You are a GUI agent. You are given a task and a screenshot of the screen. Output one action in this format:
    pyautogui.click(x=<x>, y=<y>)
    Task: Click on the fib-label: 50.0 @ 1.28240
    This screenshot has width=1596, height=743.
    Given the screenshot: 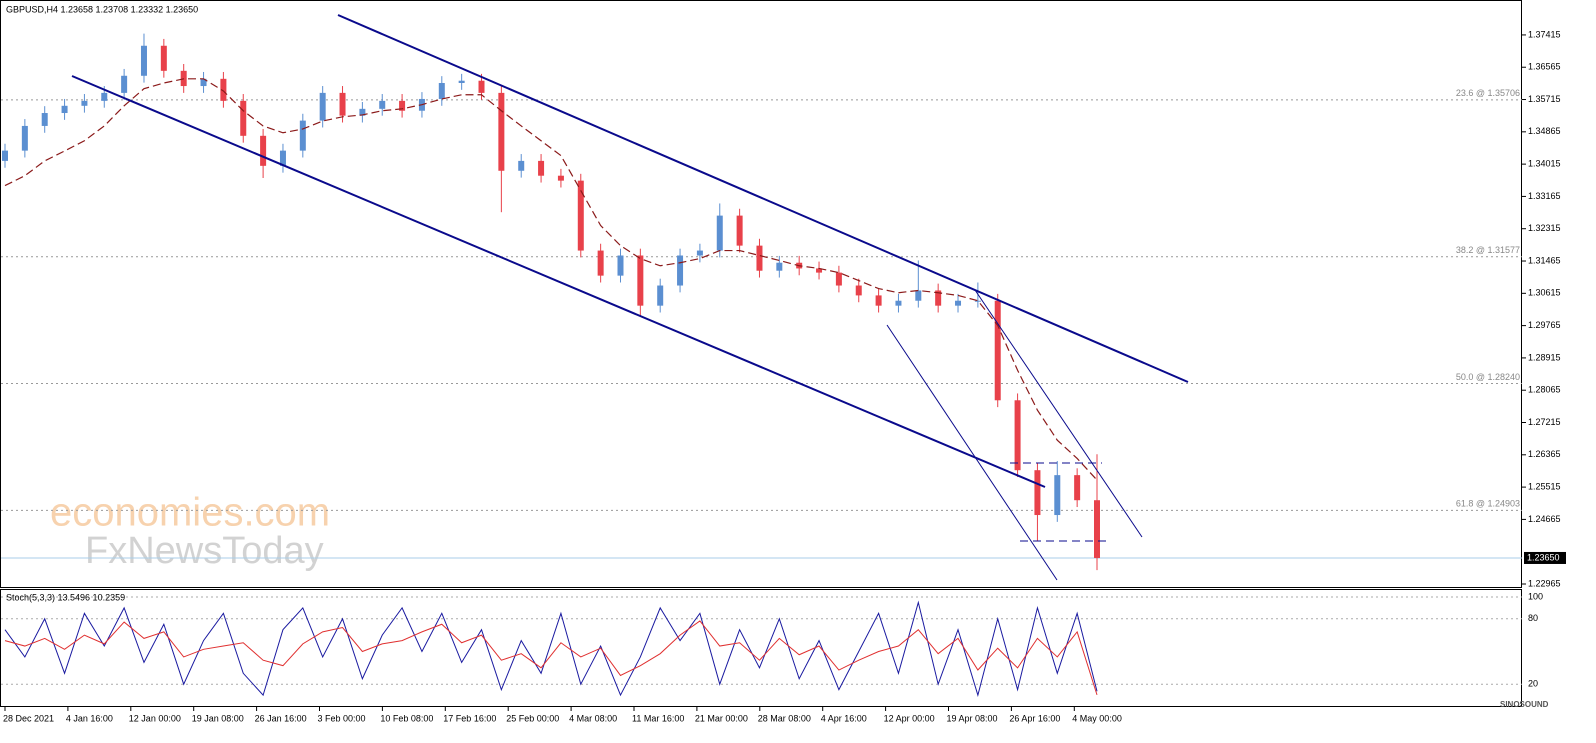 What is the action you would take?
    pyautogui.click(x=1488, y=377)
    